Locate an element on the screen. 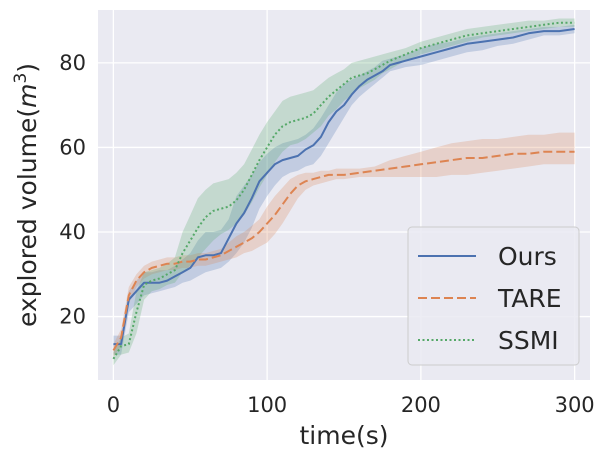 The image size is (603, 460). x-tick-label: 200 is located at coordinates (421, 405).